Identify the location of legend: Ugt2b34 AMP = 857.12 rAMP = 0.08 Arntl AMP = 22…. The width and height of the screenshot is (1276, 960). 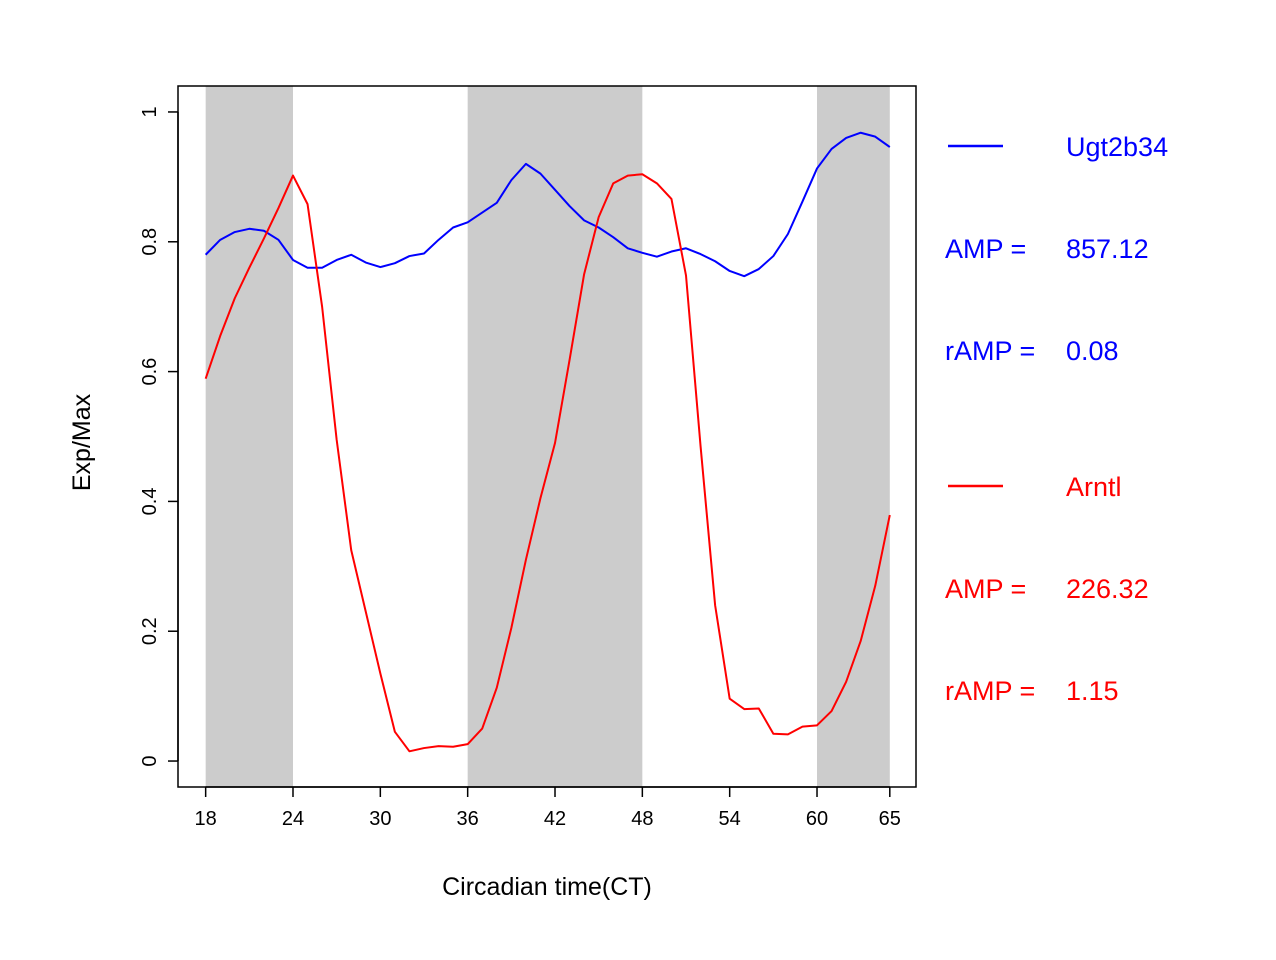
(1056, 419).